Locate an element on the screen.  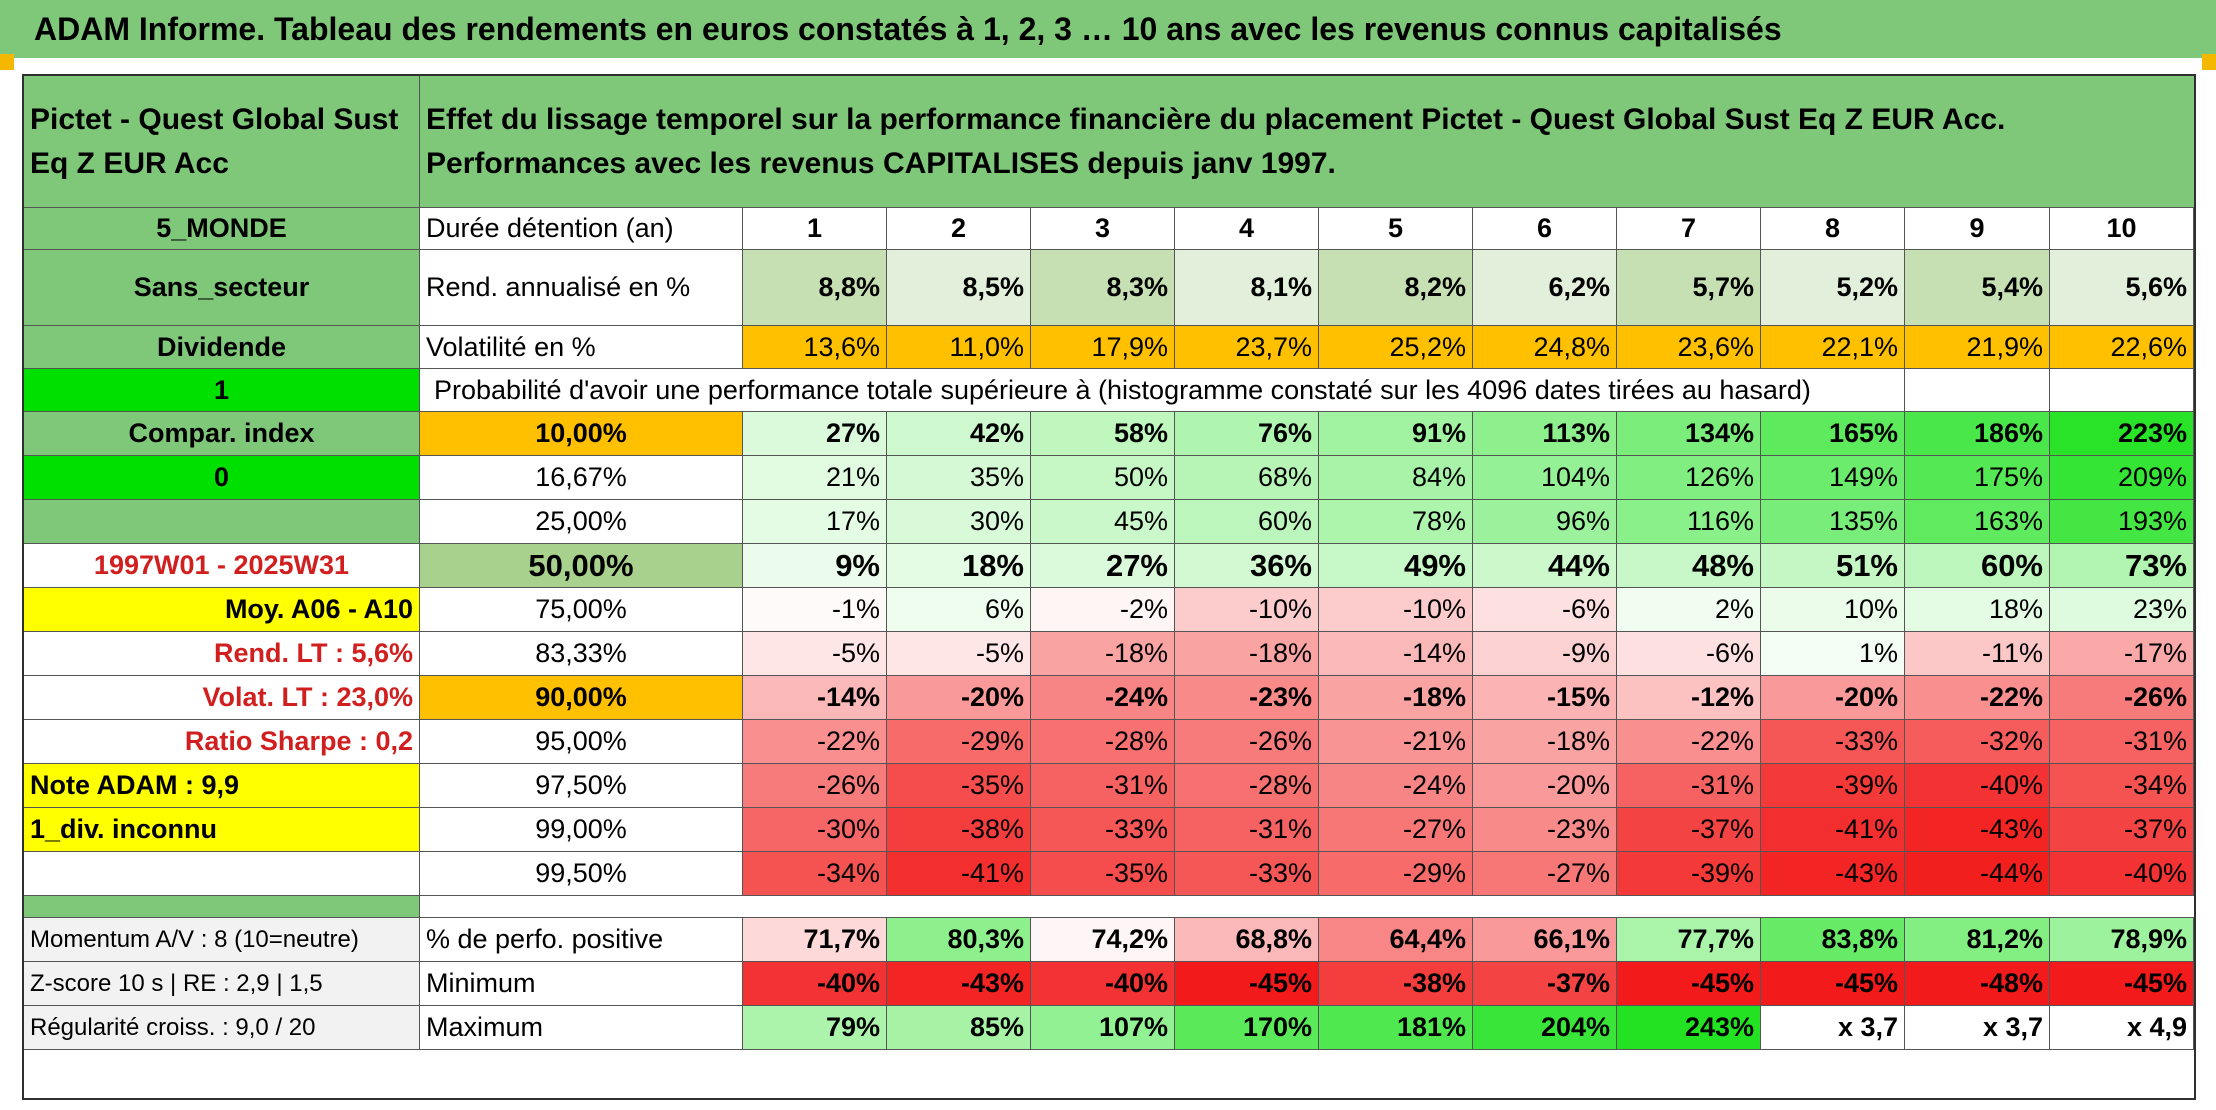
year-header: 6 is located at coordinates (1545, 229).